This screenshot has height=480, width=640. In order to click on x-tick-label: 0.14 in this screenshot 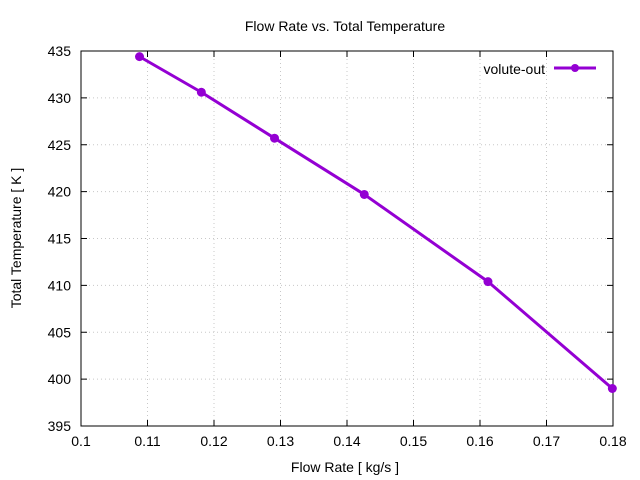, I will do `click(346, 441)`.